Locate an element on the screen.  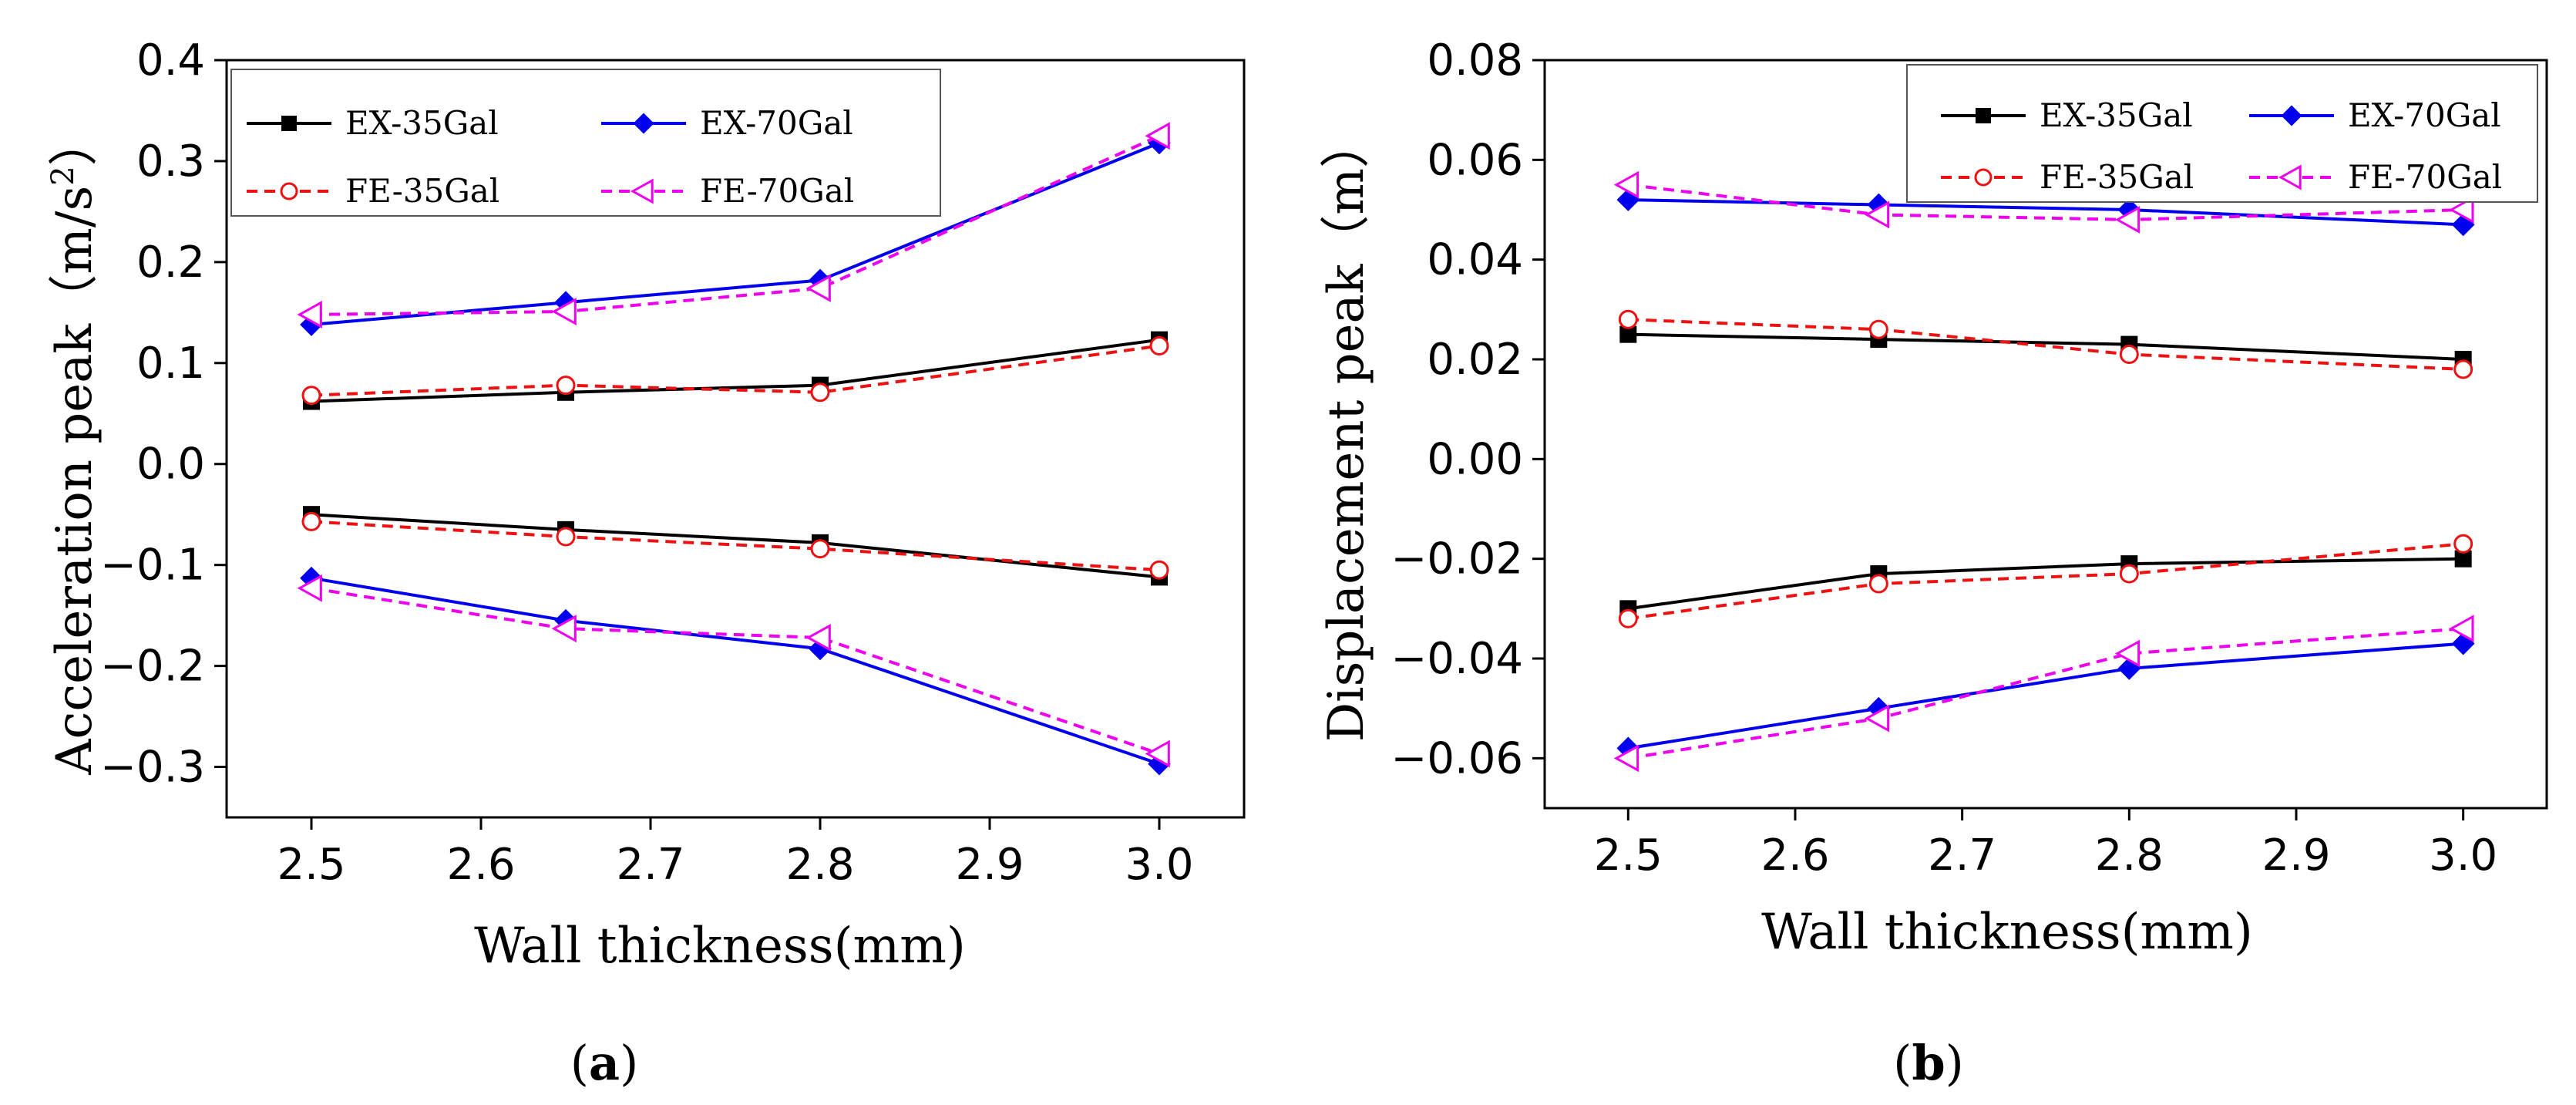
y-tick-label: −0.2 is located at coordinates (152, 667).